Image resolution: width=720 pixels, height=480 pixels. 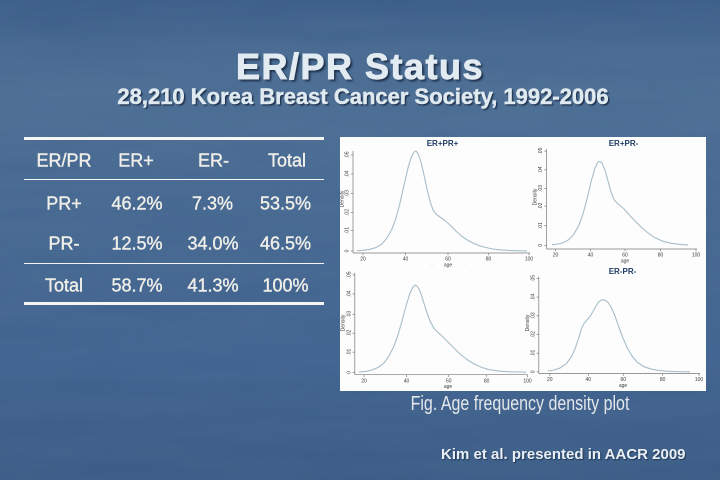 What do you see at coordinates (443, 143) in the screenshot?
I see `svg-text: ER+PR+` at bounding box center [443, 143].